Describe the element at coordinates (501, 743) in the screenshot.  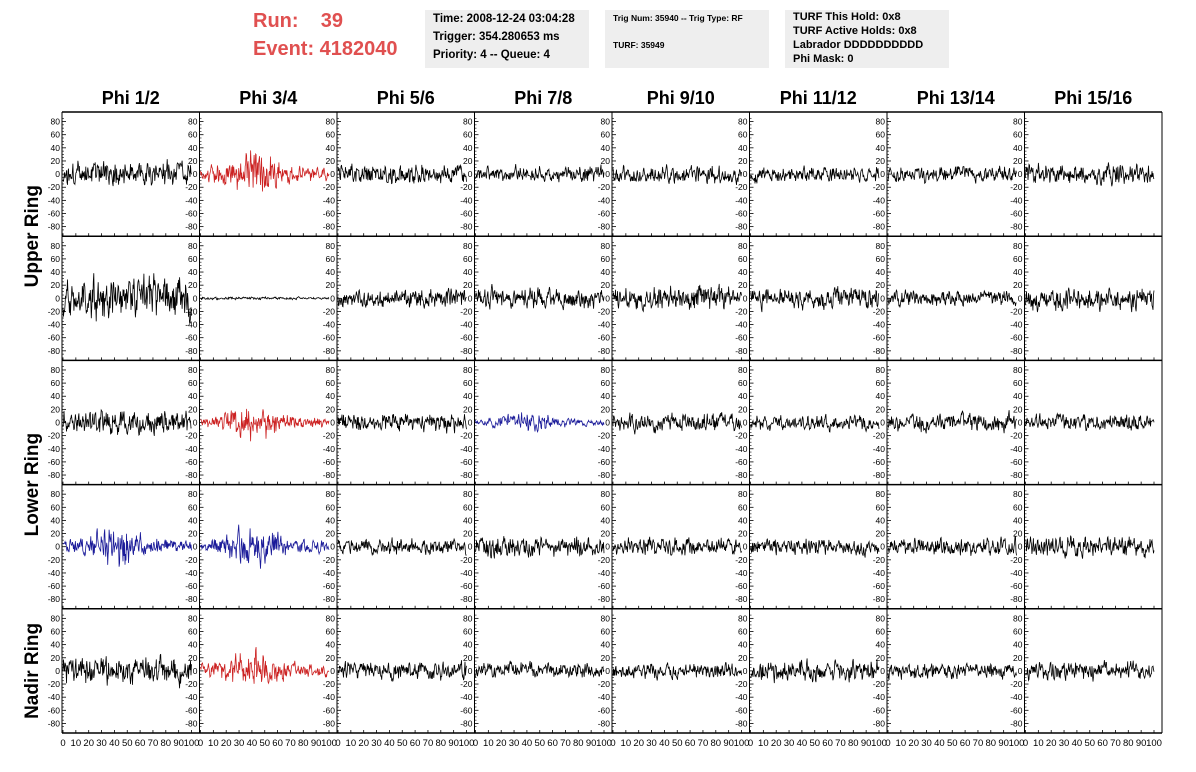
I see `x-tick-label: 20` at that location.